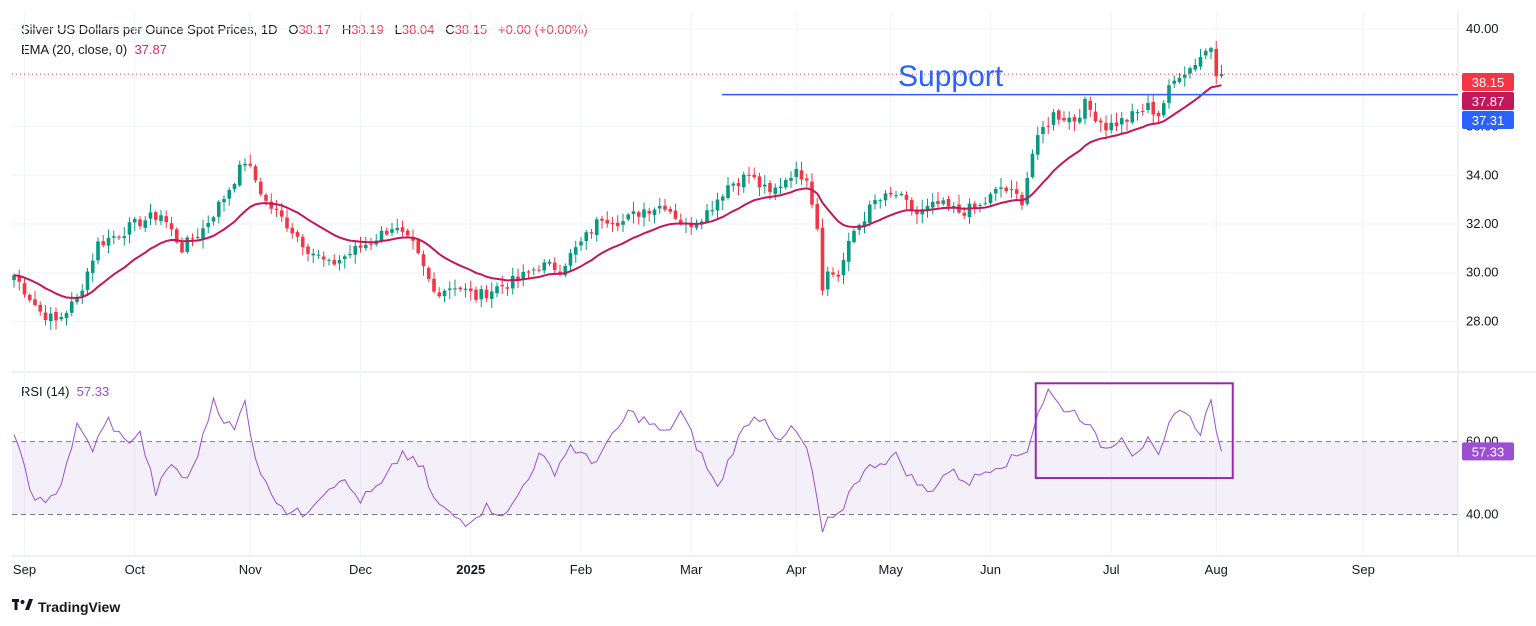 This screenshot has height=626, width=1536. Describe the element at coordinates (1488, 120) in the screenshot. I see `support-price-badge-text: 37.31` at that location.